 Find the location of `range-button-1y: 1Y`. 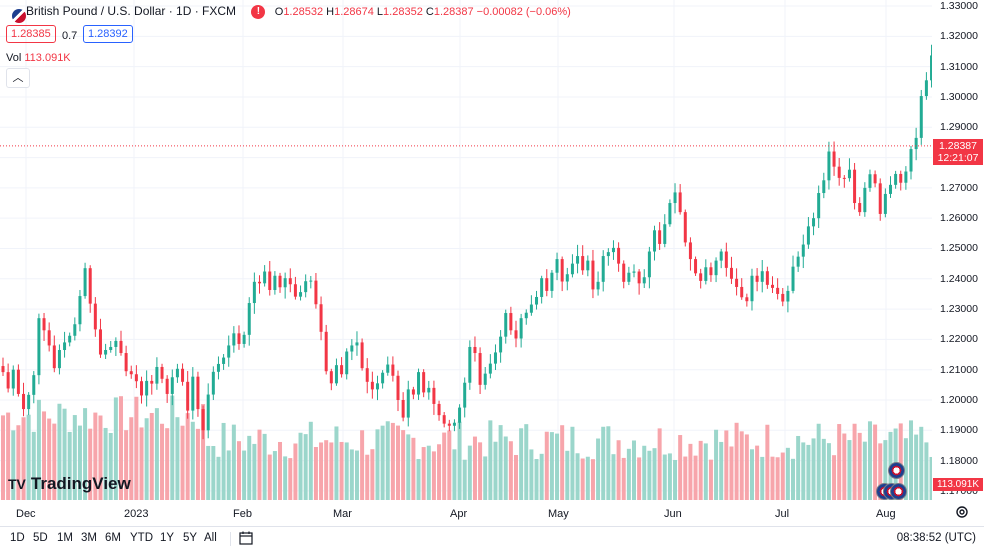

range-button-1y: 1Y is located at coordinates (167, 538).